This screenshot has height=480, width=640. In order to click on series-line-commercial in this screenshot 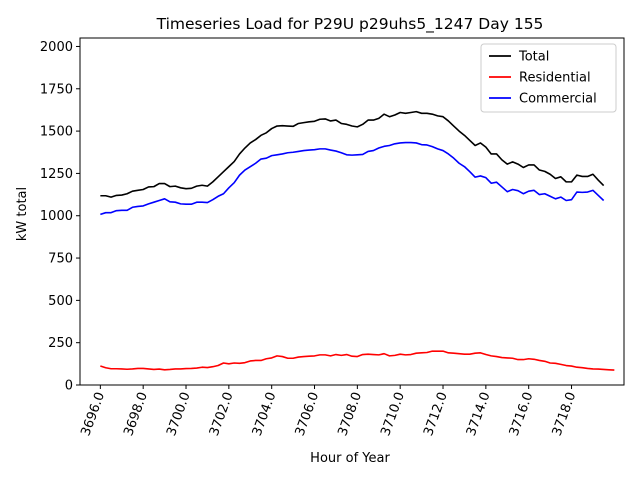, I will do `click(352, 178)`.